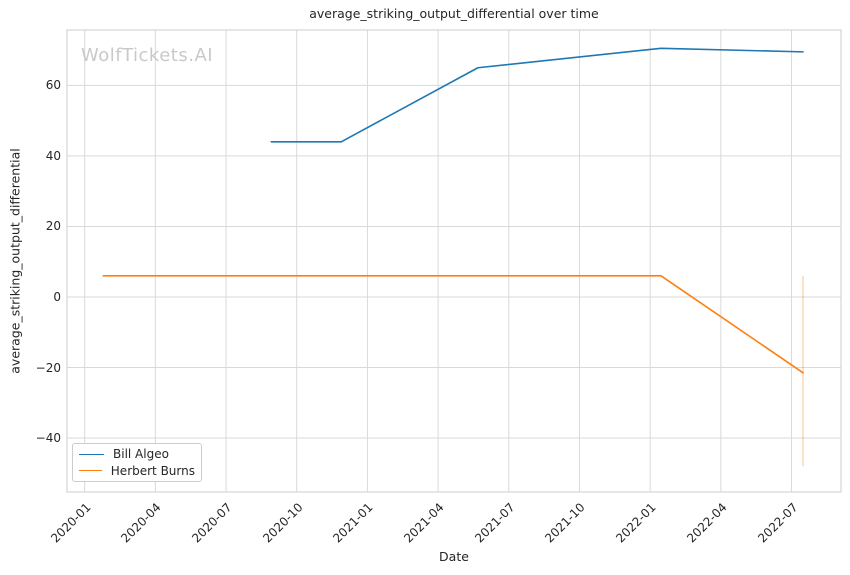 The image size is (850, 575). Describe the element at coordinates (453, 324) in the screenshot. I see `series-line-herbert-burns` at that location.